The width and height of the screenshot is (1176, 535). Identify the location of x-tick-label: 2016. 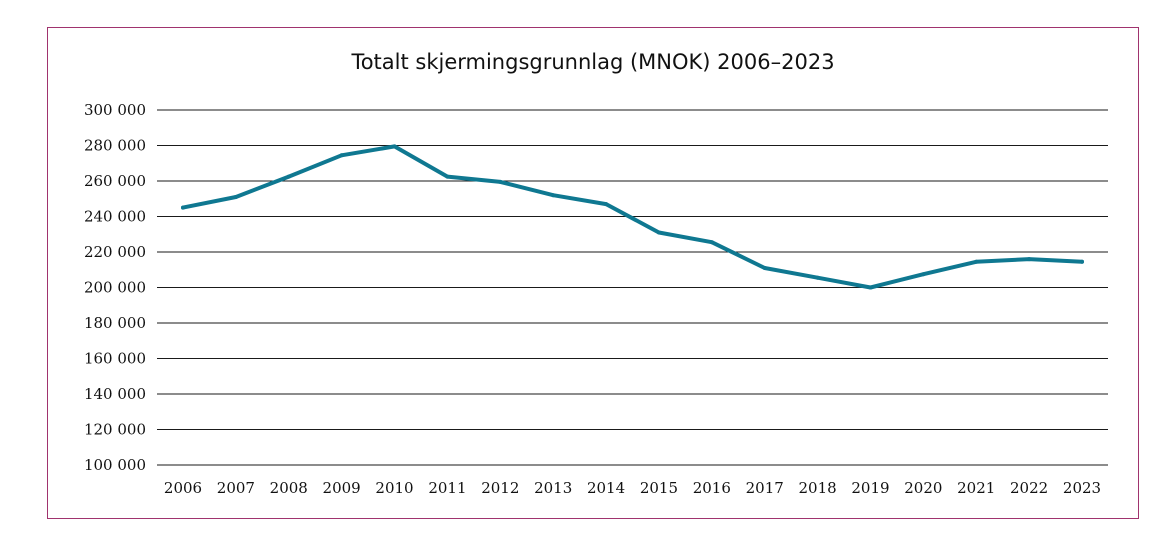
(712, 488).